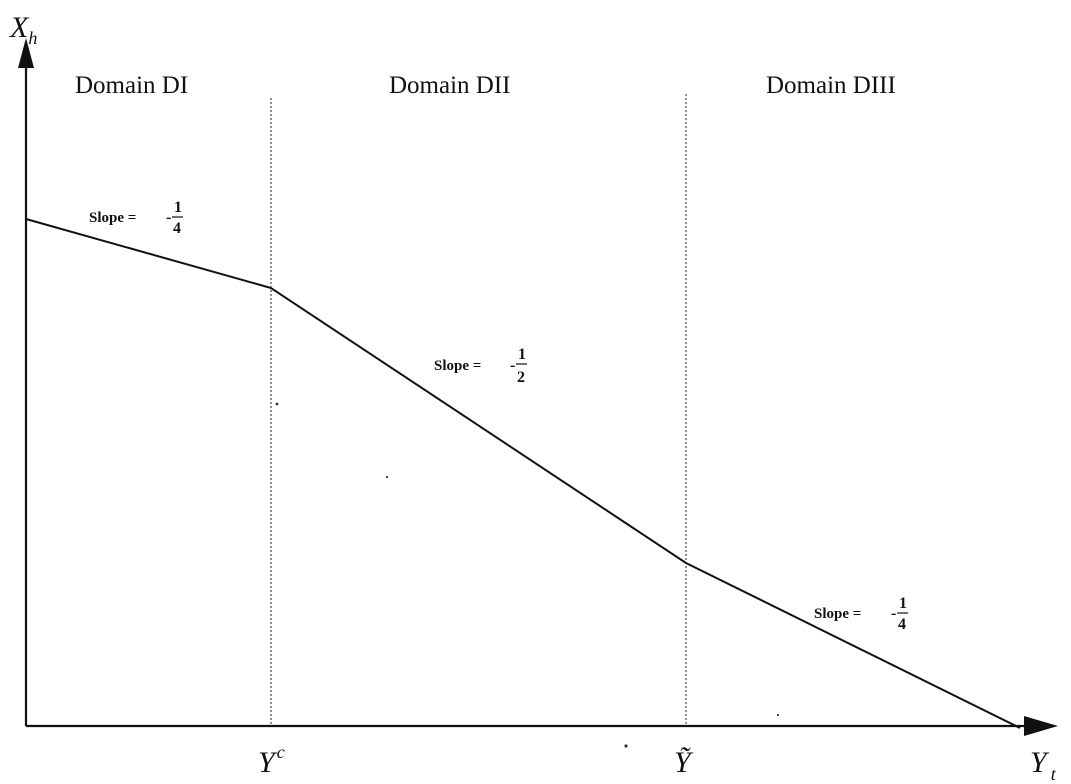 This screenshot has height=784, width=1071. Describe the element at coordinates (1054, 774) in the screenshot. I see `x-axis-subscript: t` at that location.